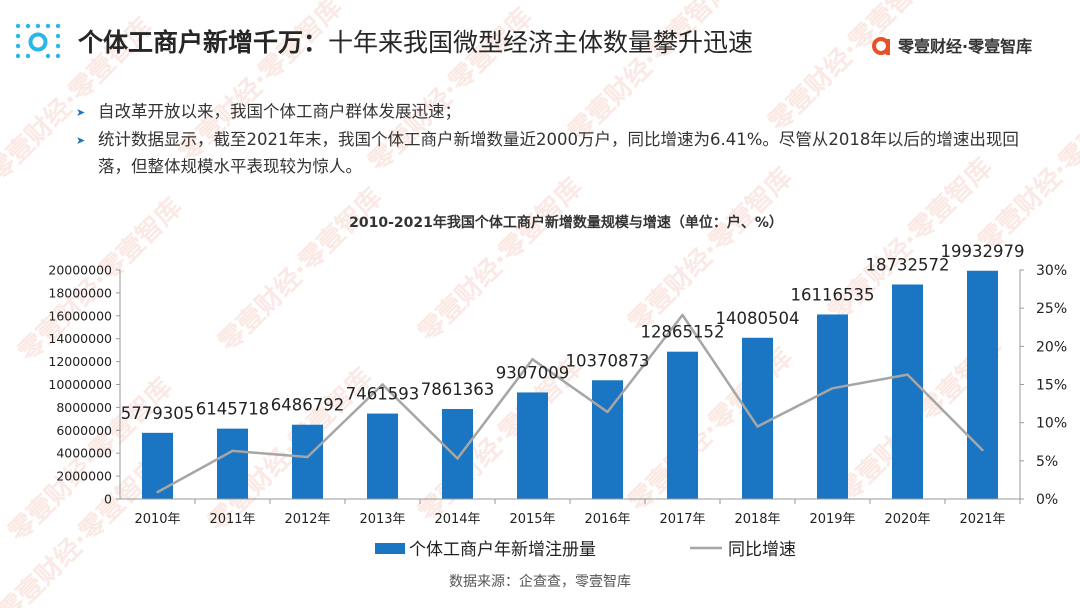 The width and height of the screenshot is (1080, 608). What do you see at coordinates (907, 519) in the screenshot?
I see `x-tick-label: 2020年` at bounding box center [907, 519].